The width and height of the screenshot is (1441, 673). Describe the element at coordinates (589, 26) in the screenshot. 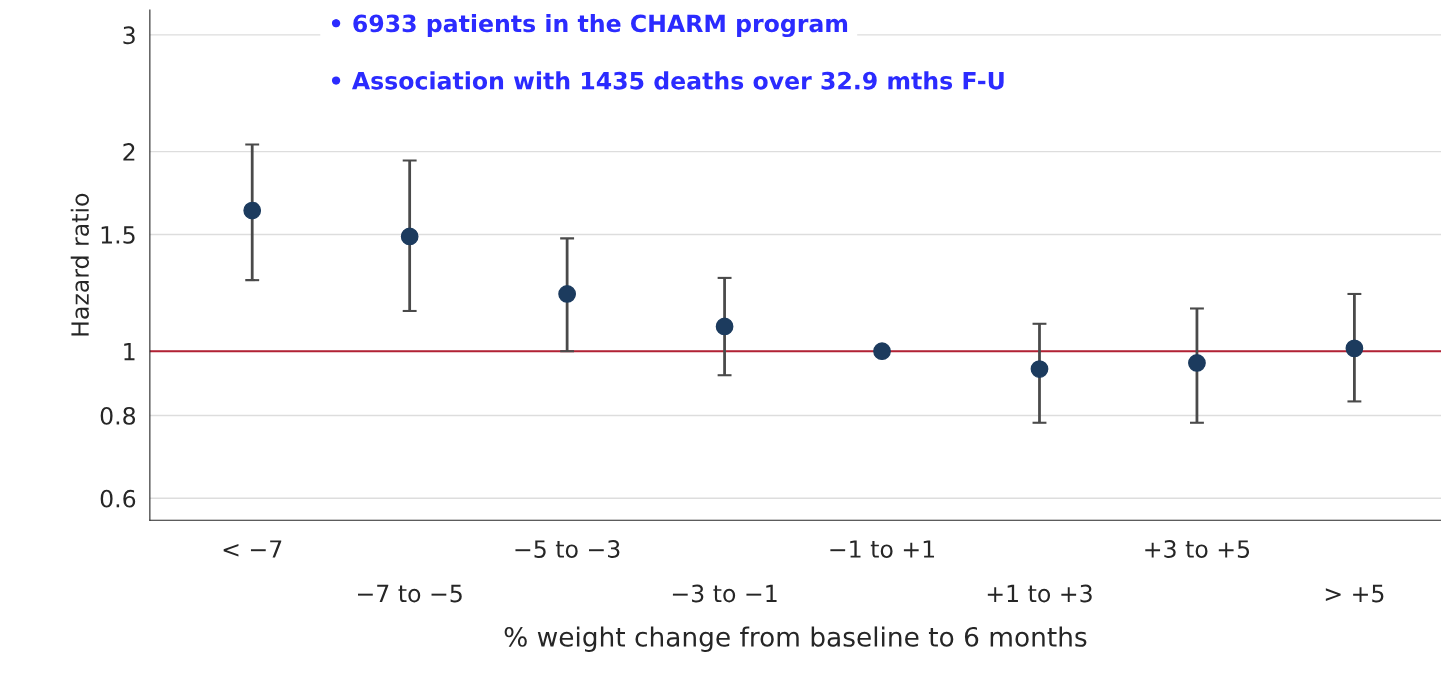

I see `annotation: • 6933 patients in the CHARM program` at that location.